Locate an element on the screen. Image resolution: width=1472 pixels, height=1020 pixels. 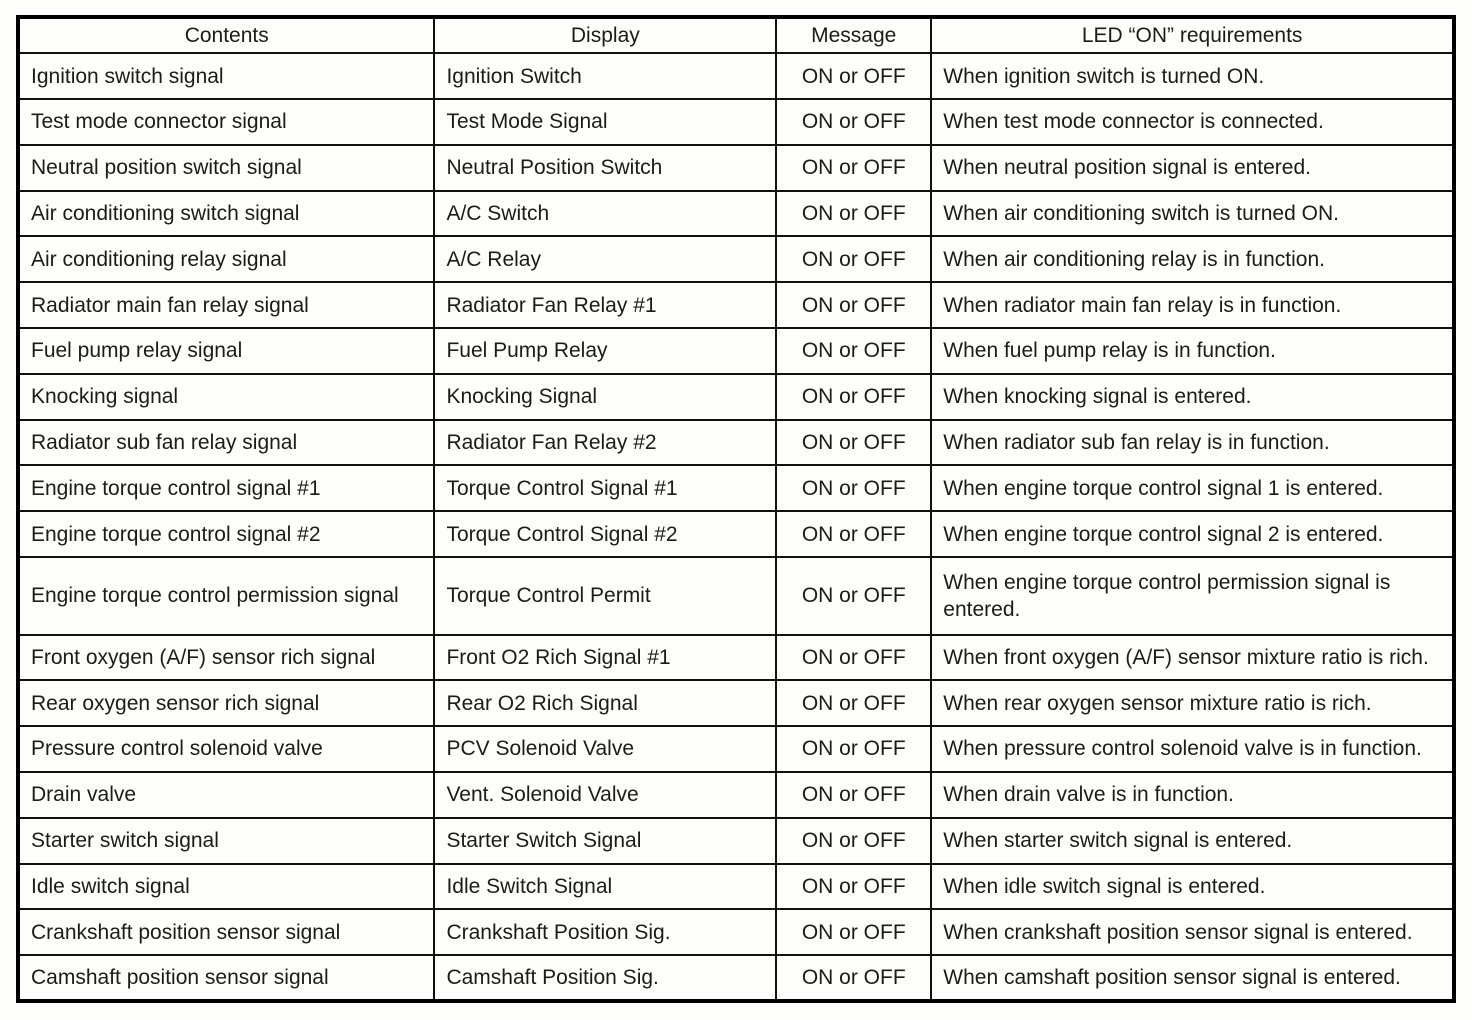
cell-contents: Fuel pump relay signal is located at coordinates (226, 351).